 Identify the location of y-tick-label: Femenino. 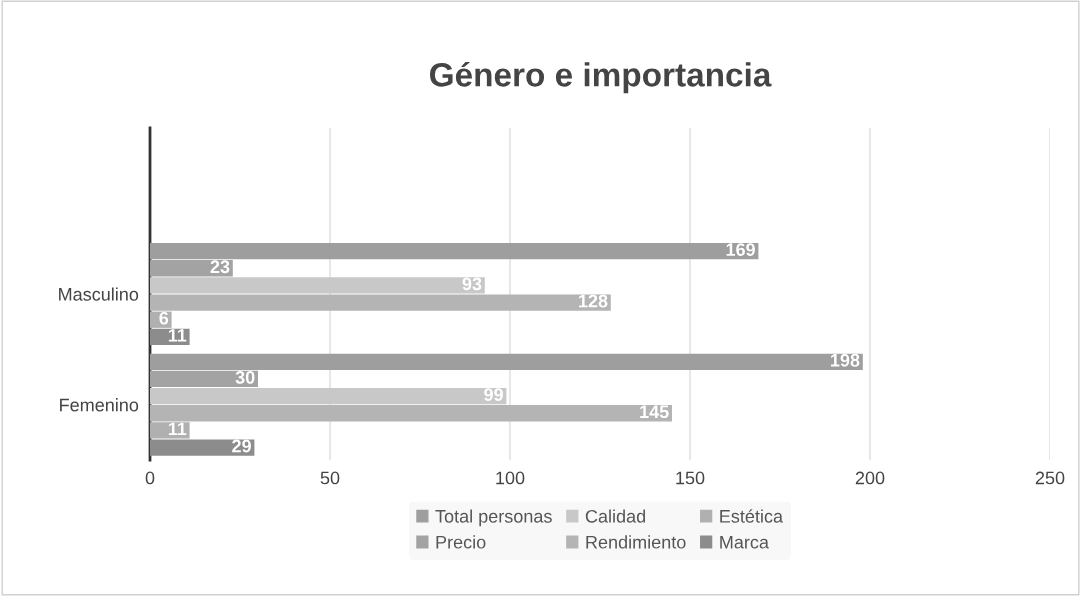
(99, 405).